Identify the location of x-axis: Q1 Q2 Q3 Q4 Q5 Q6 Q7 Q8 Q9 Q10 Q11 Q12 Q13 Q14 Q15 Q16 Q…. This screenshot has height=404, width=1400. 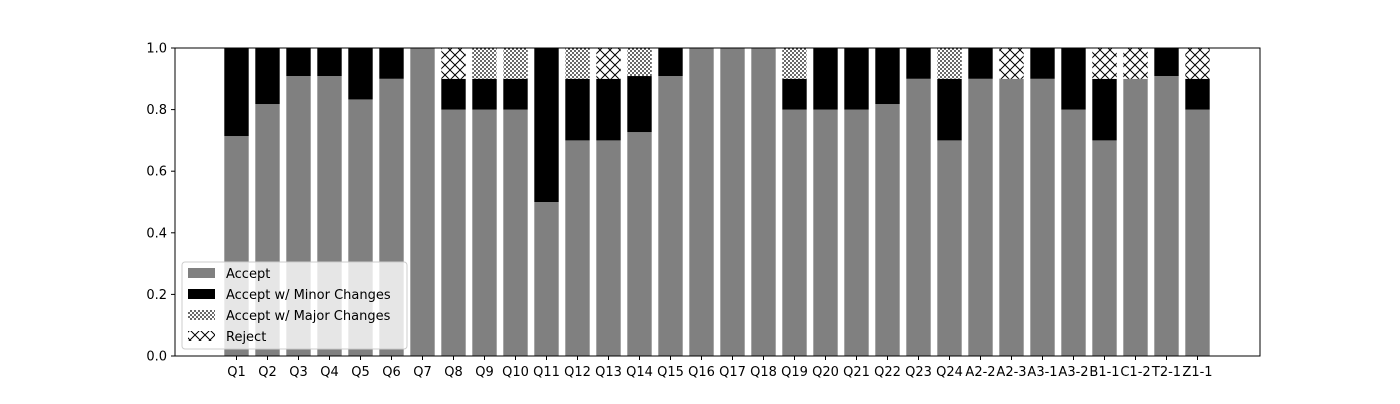
(720, 368).